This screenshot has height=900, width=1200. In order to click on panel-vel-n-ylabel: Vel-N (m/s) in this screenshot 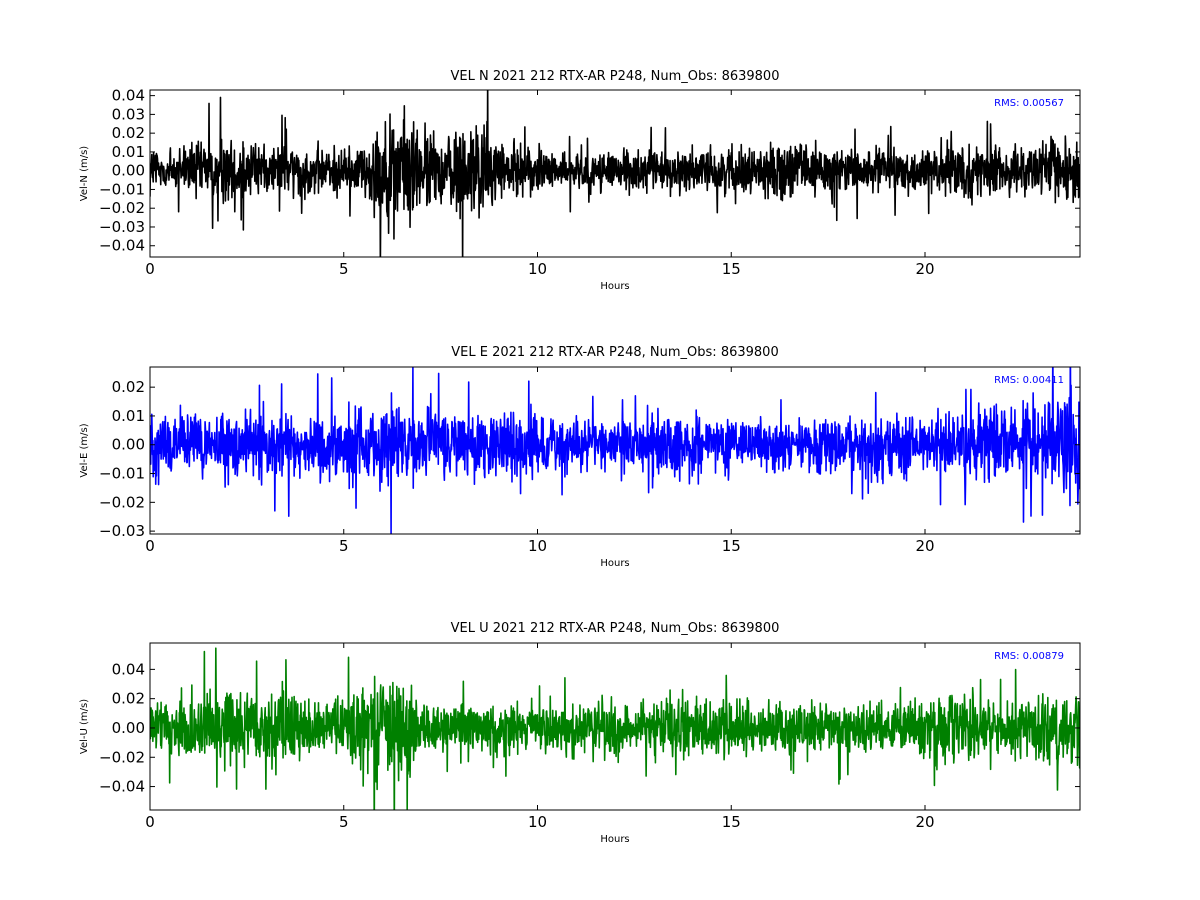, I will do `click(84, 173)`.